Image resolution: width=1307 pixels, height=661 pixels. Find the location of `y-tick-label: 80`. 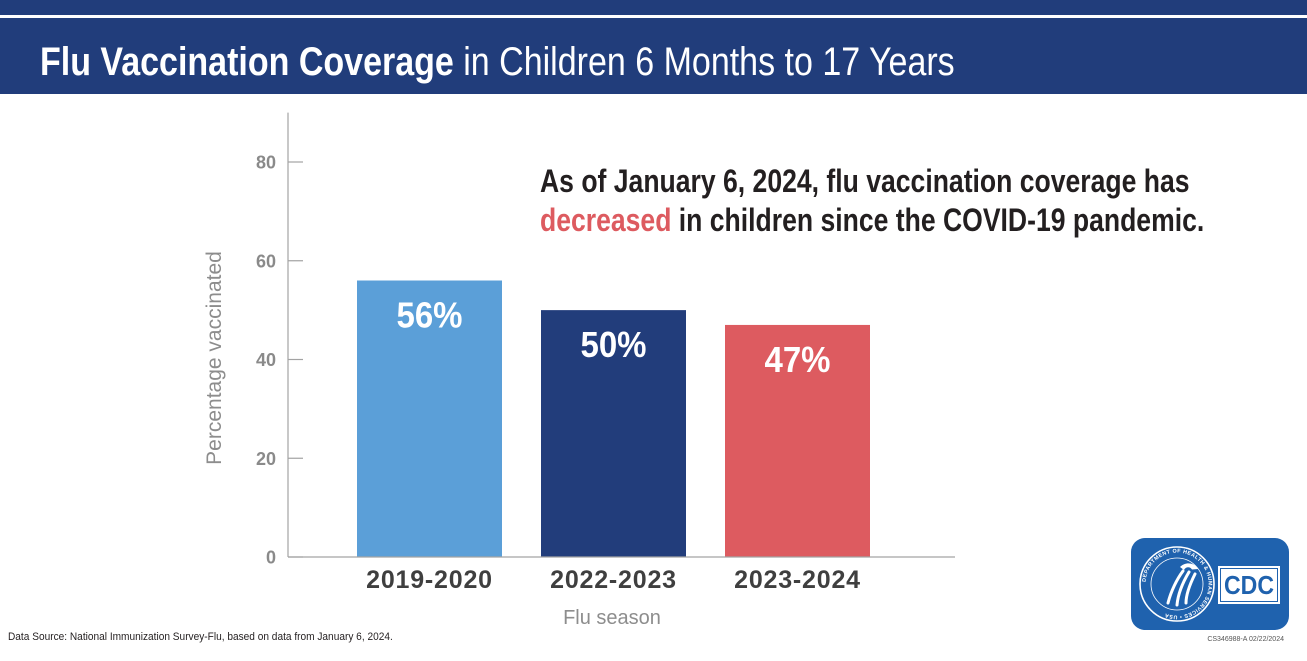

y-tick-label: 80 is located at coordinates (266, 163).